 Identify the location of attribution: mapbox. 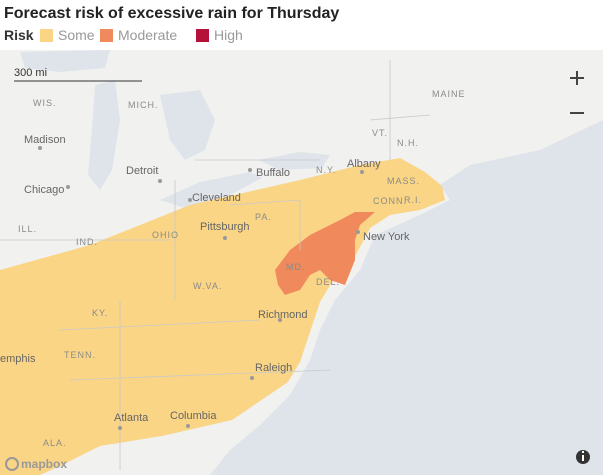
(44, 464).